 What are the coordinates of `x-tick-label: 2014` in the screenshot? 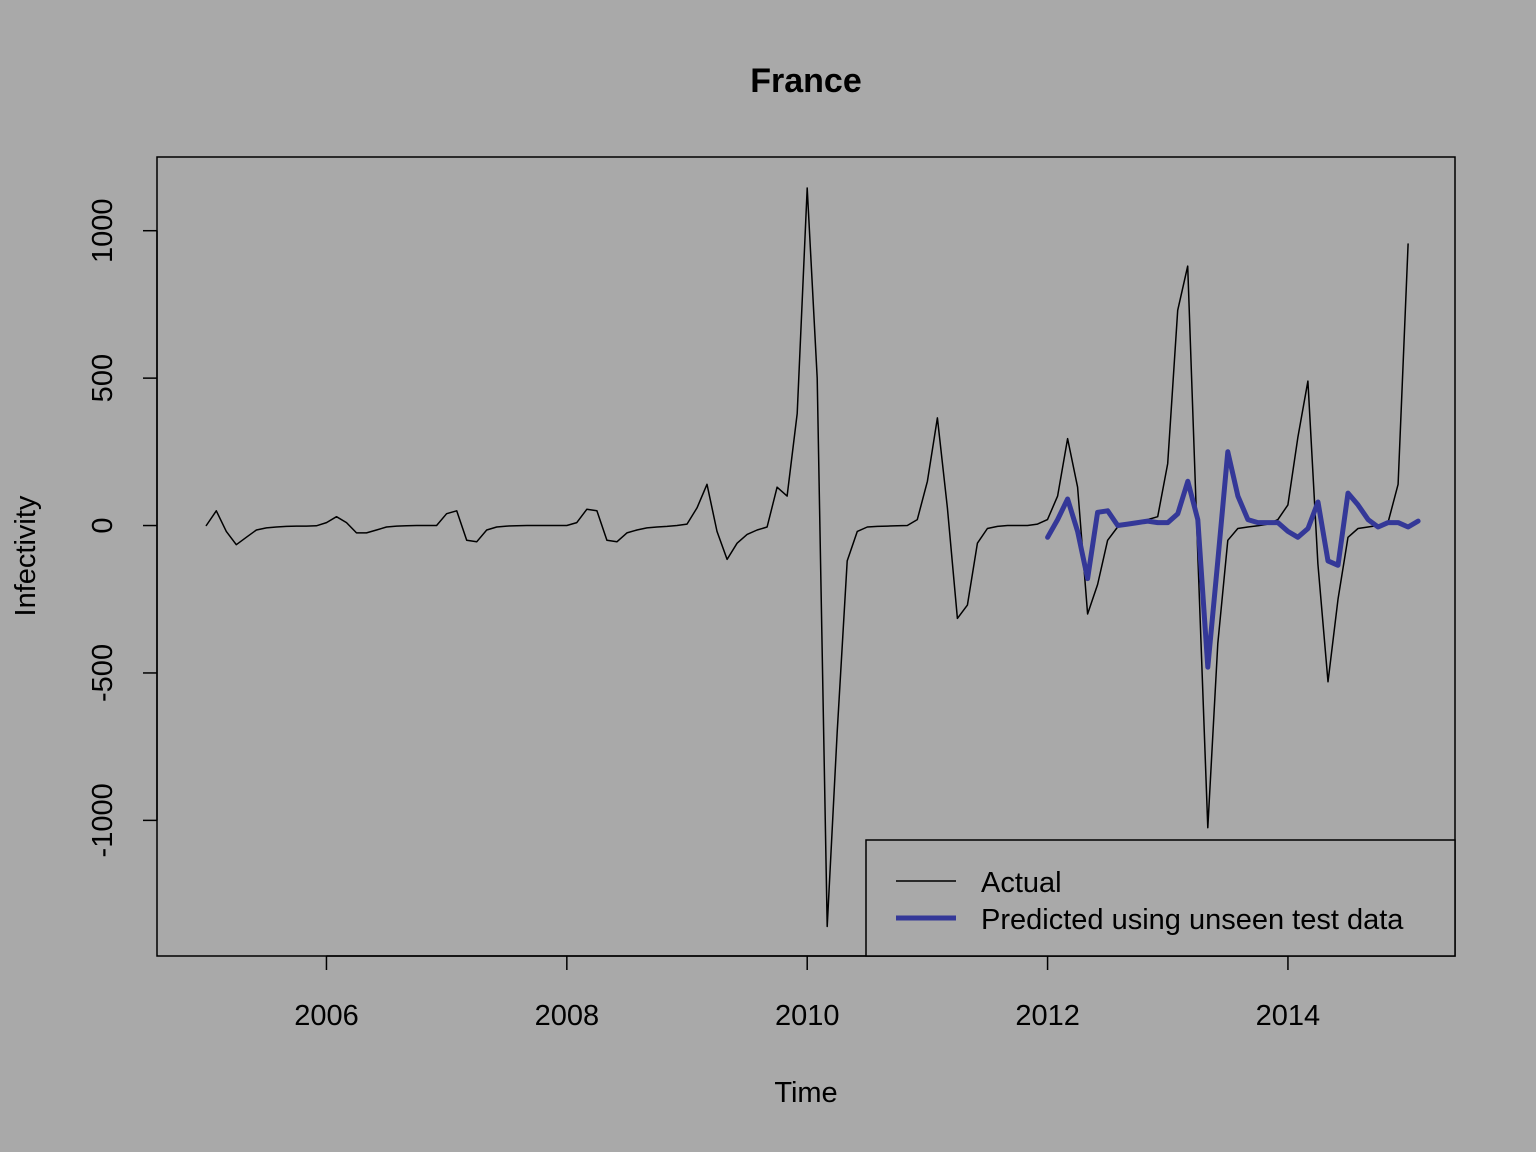 It's located at (1288, 1016).